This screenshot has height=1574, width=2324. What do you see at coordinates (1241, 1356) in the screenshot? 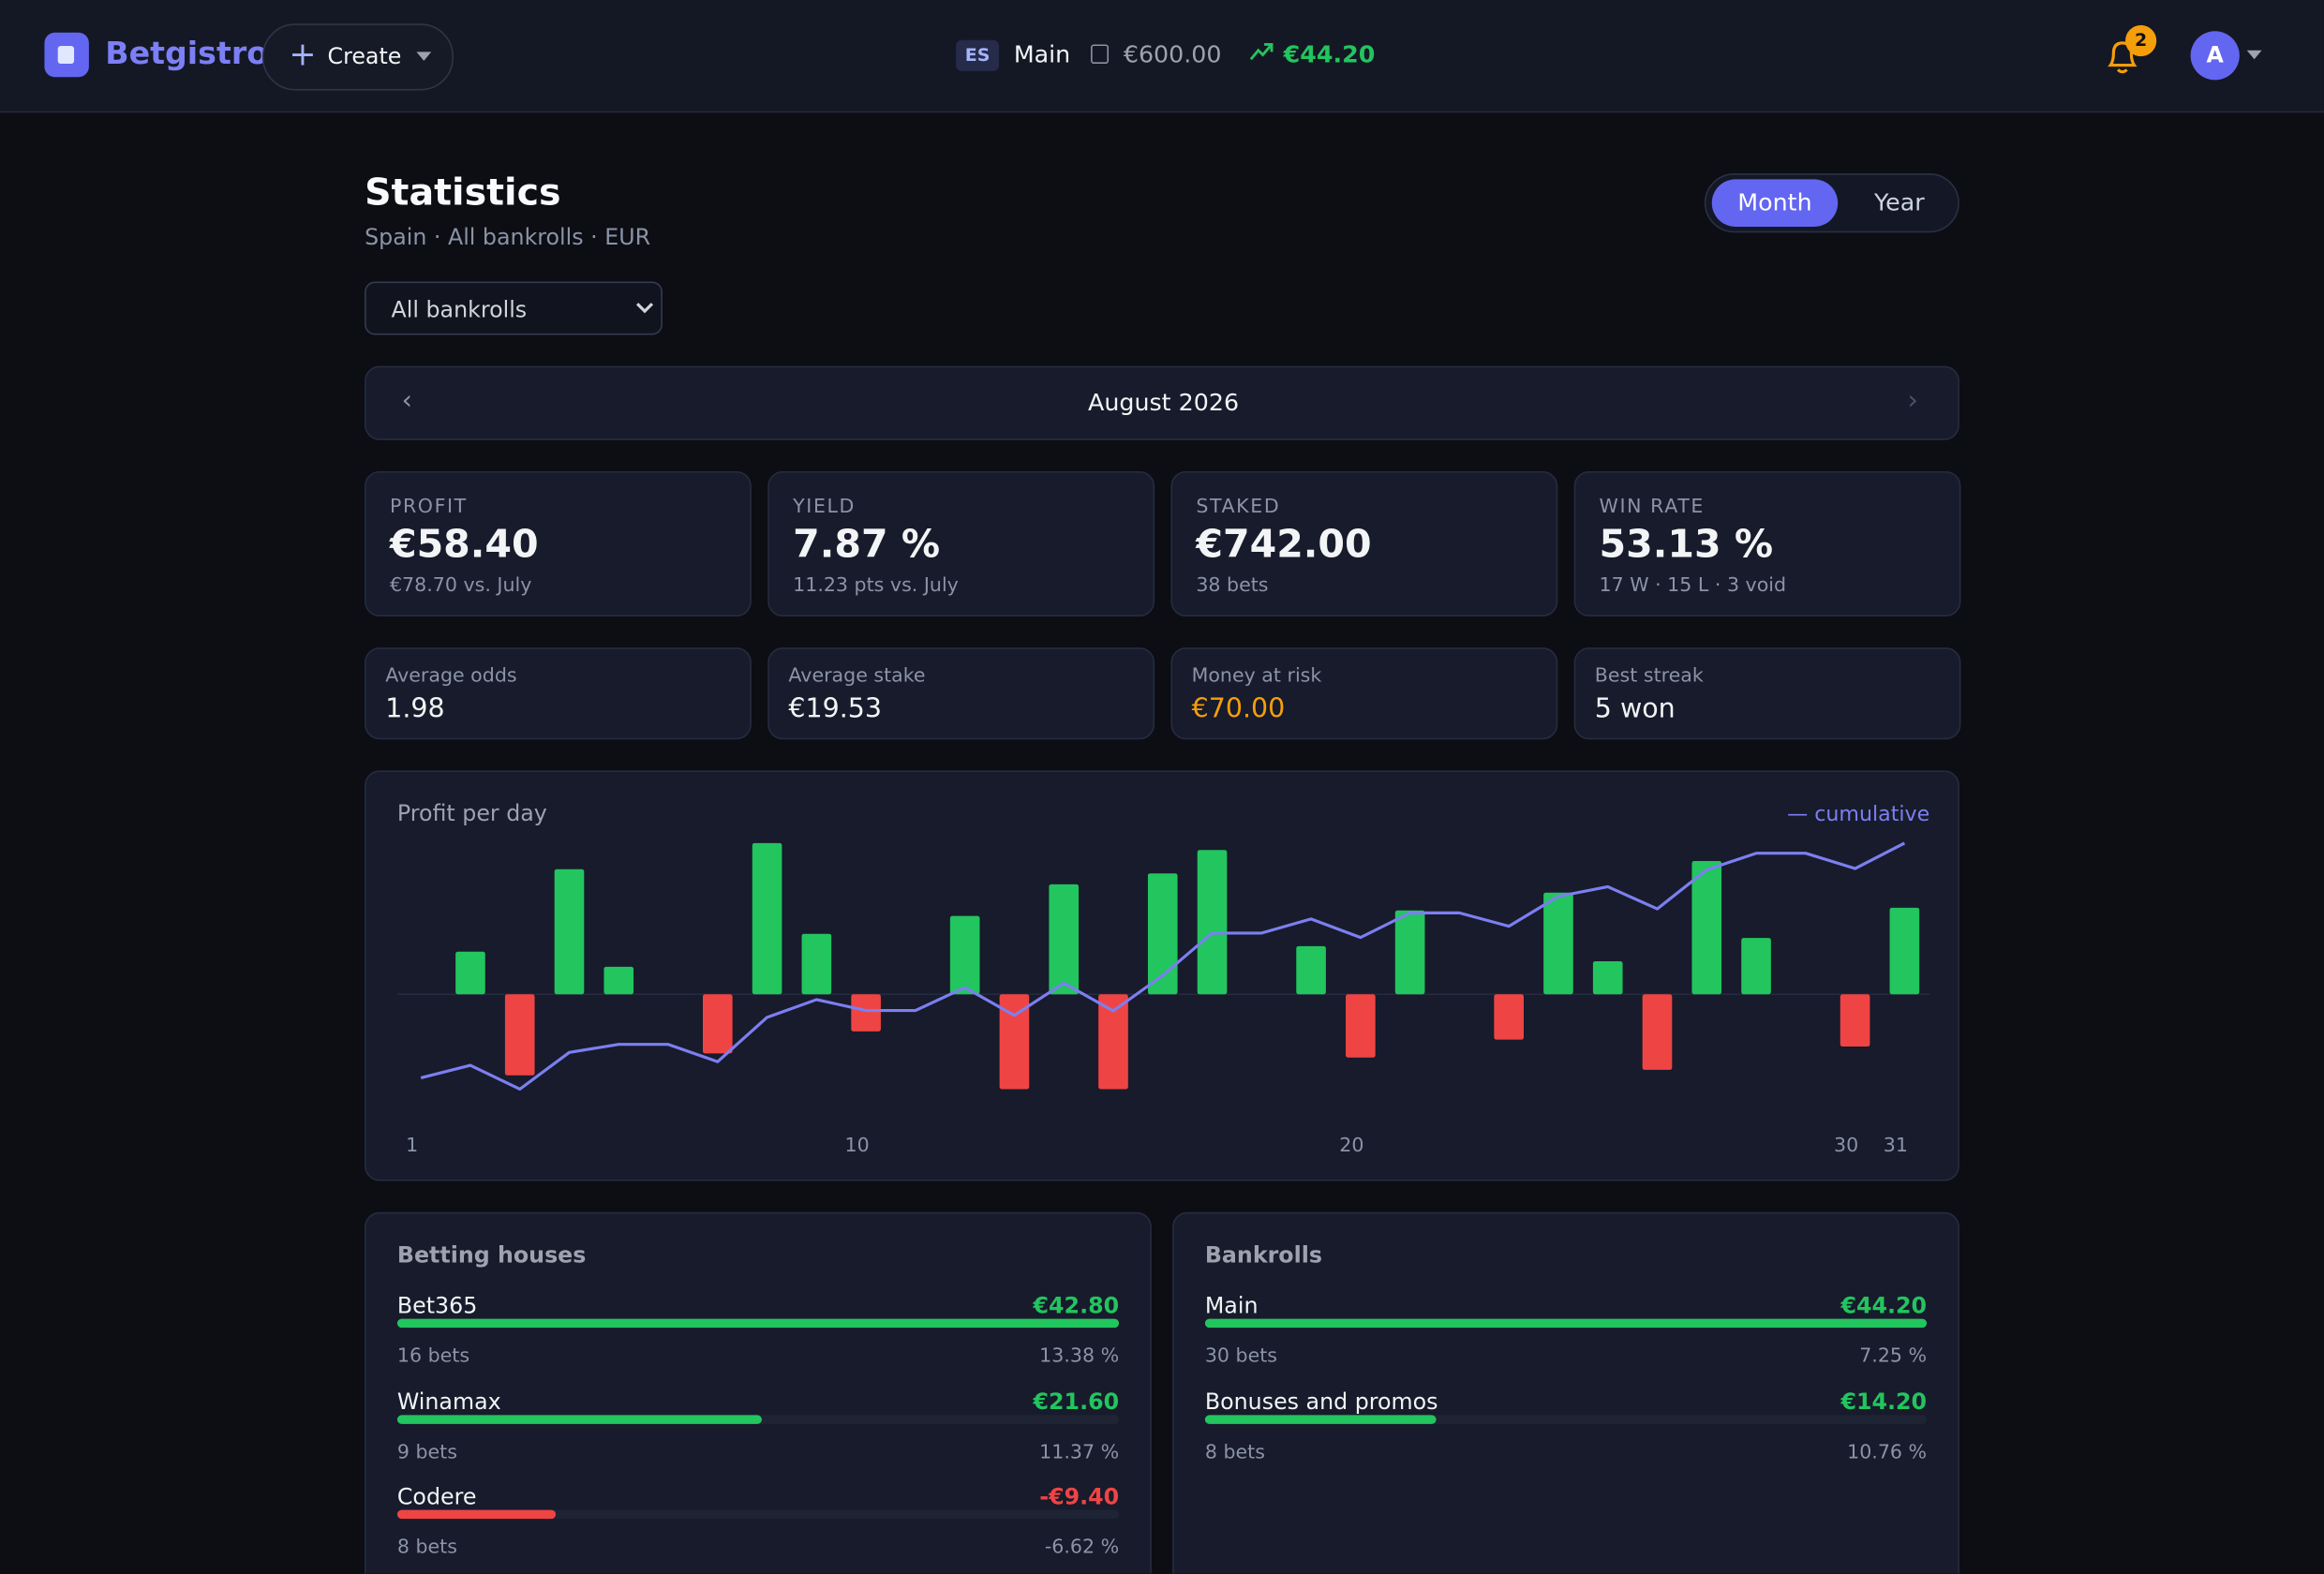
I see `item-bets: 30 bets` at bounding box center [1241, 1356].